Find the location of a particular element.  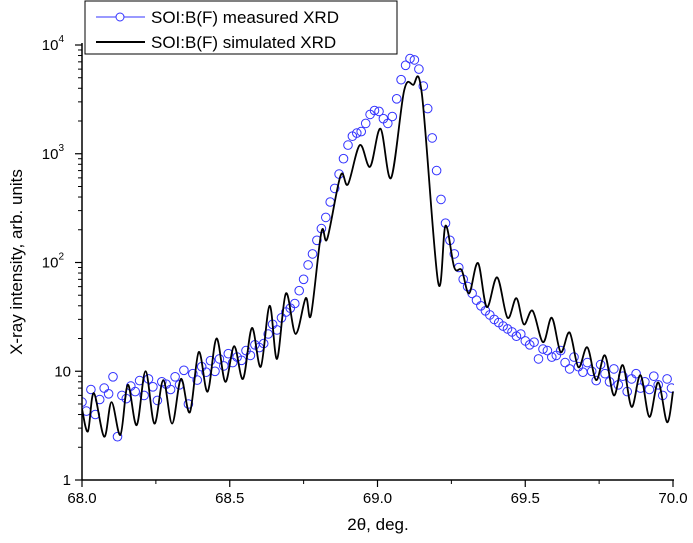

y-tick-label: 10³ is located at coordinates (53, 153).